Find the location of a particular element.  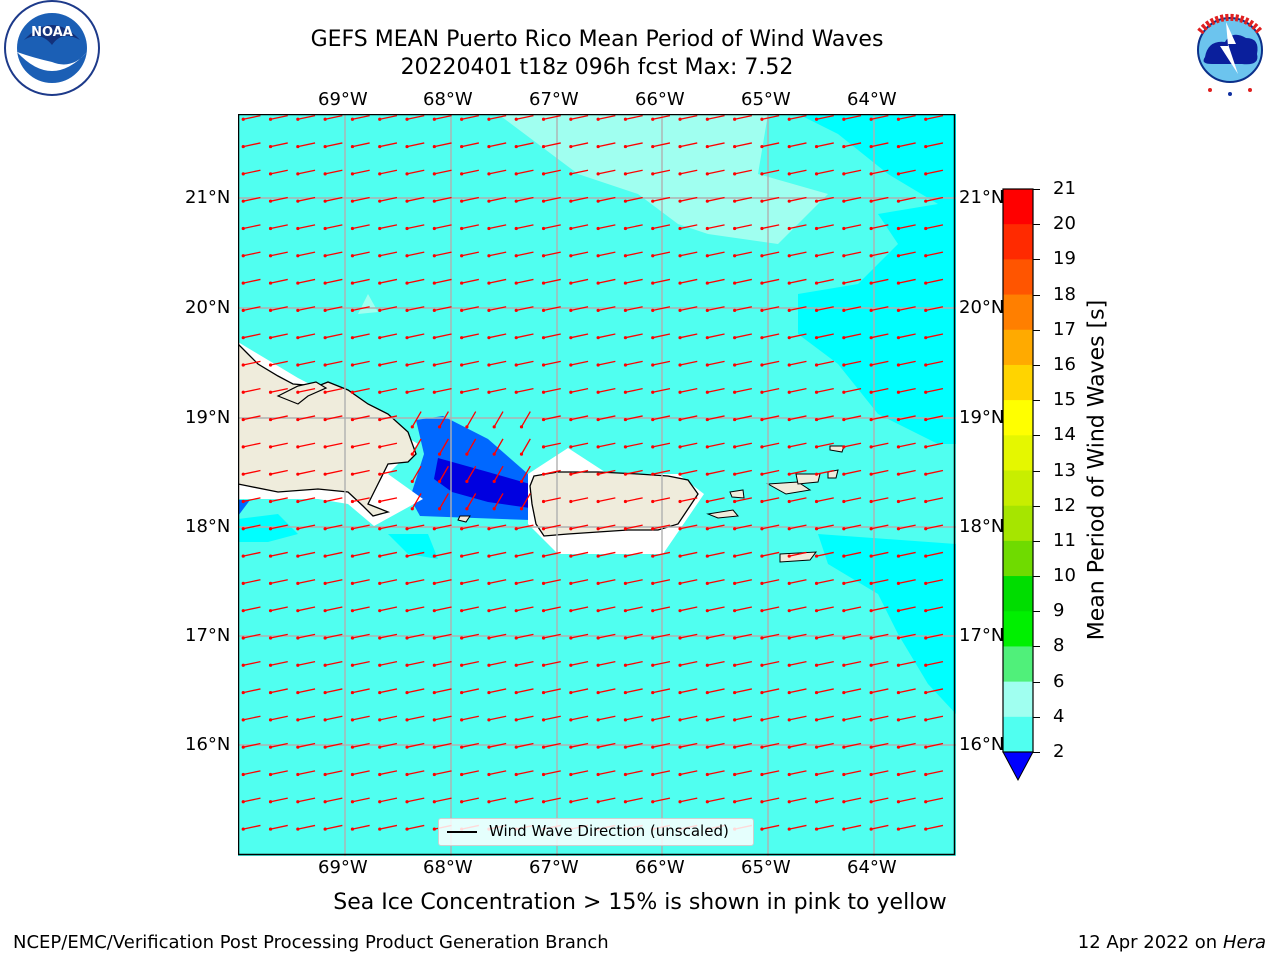

lat-label-right: 18°N is located at coordinates (982, 526).